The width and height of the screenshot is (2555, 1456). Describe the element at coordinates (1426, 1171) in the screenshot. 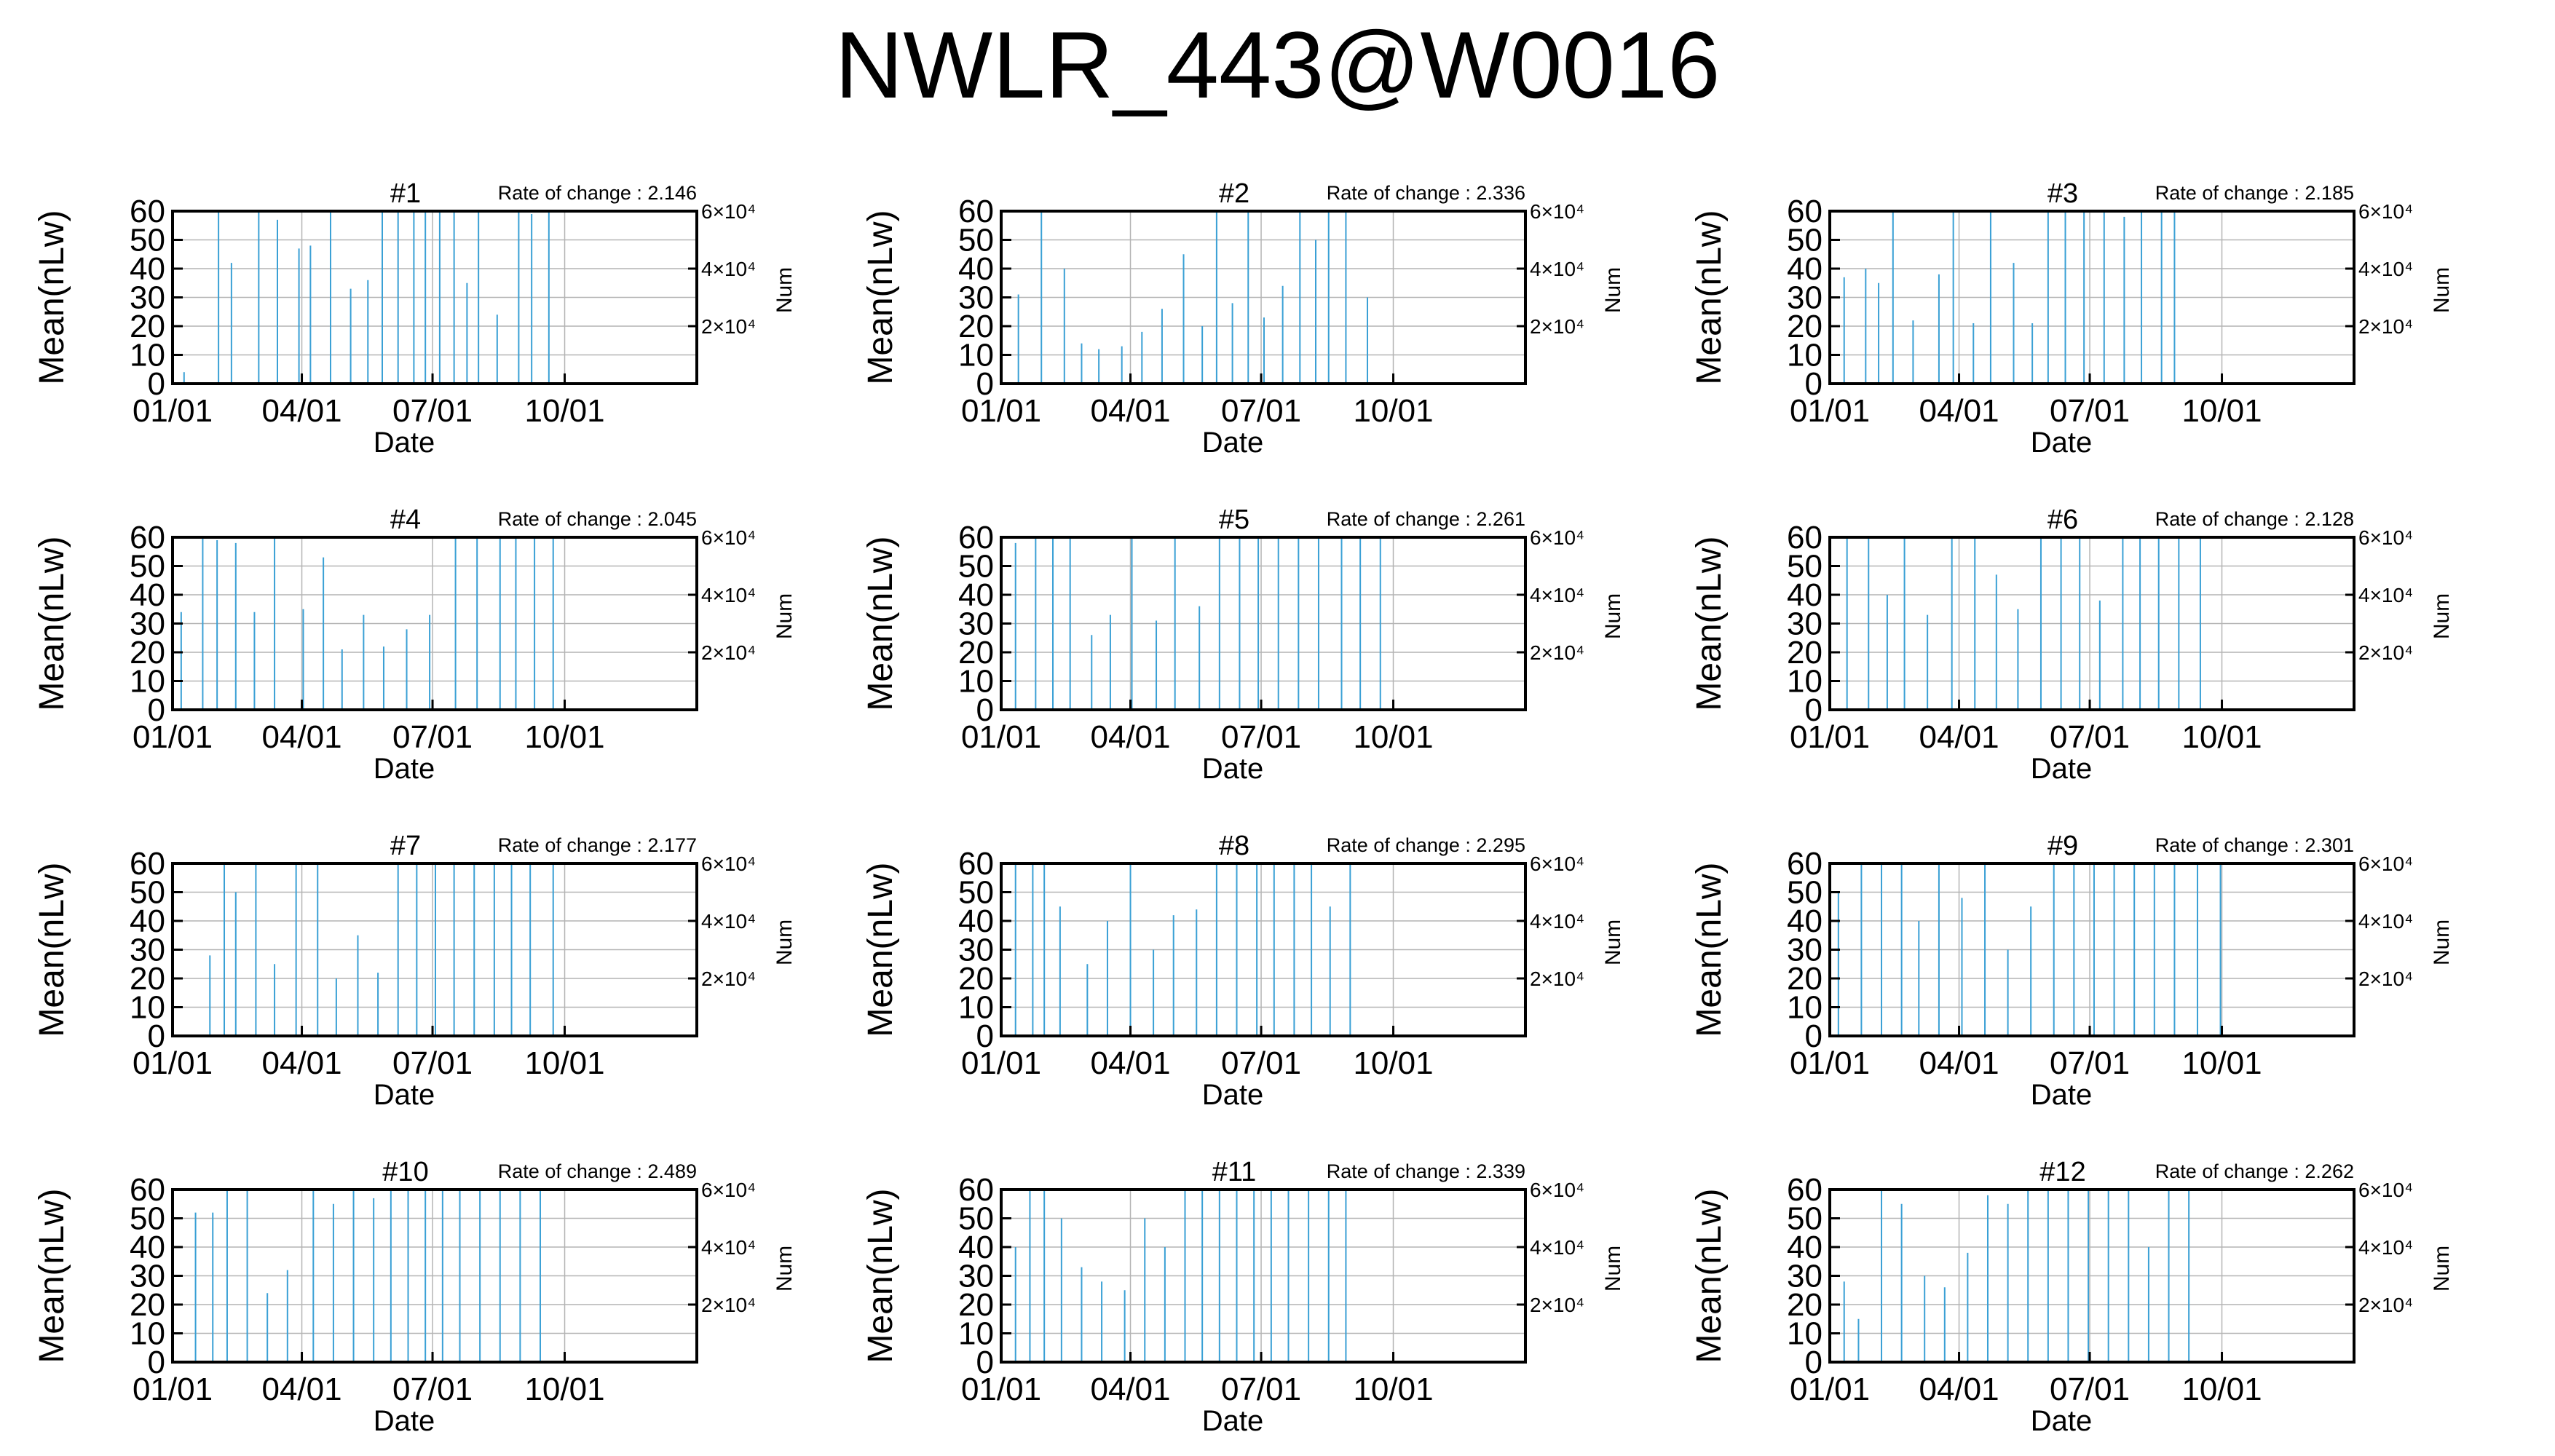

I see `rate-of-change-label: Rate of change : 2.339` at that location.